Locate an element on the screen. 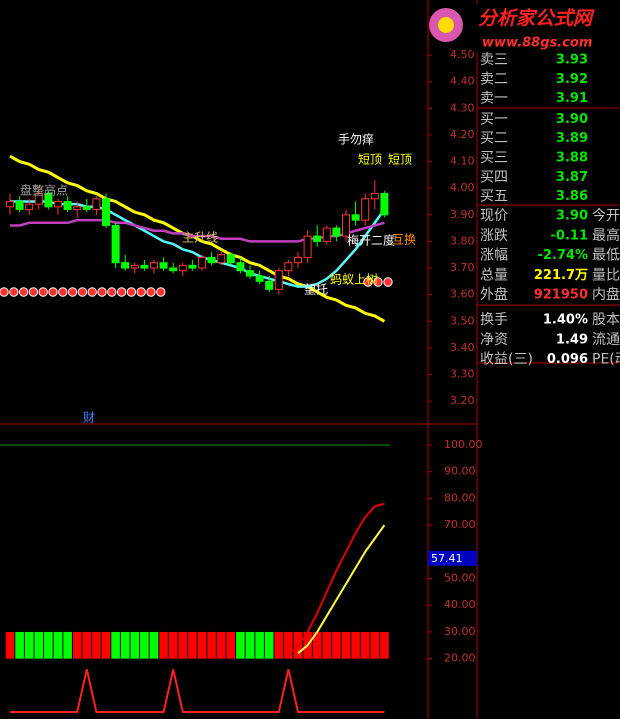 The height and width of the screenshot is (719, 620). order-label: 卖三 is located at coordinates (494, 60).